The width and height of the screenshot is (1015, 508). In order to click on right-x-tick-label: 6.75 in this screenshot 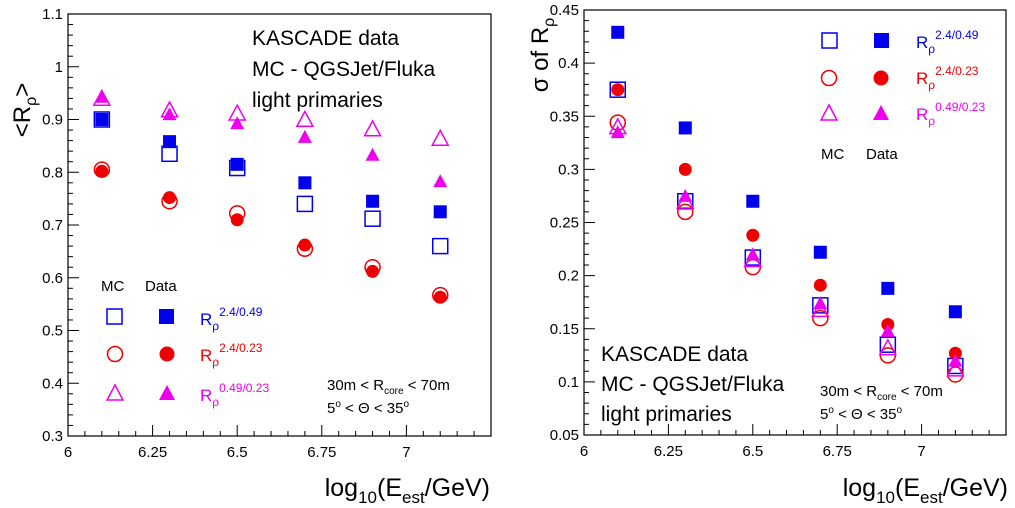, I will do `click(837, 451)`.